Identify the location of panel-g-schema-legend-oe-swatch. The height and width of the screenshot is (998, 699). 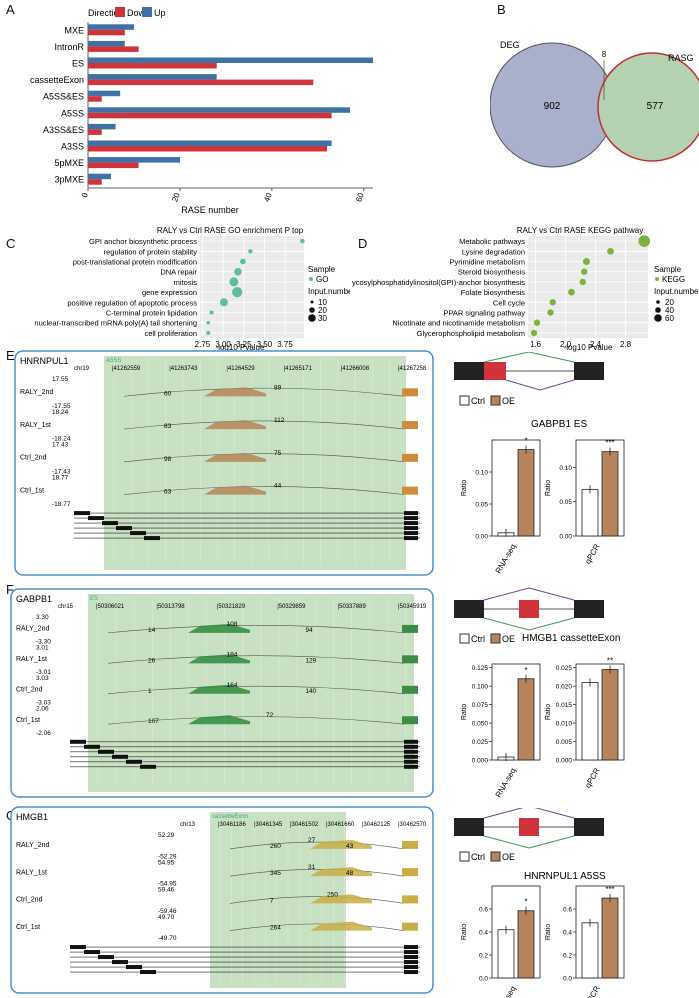
(495, 856).